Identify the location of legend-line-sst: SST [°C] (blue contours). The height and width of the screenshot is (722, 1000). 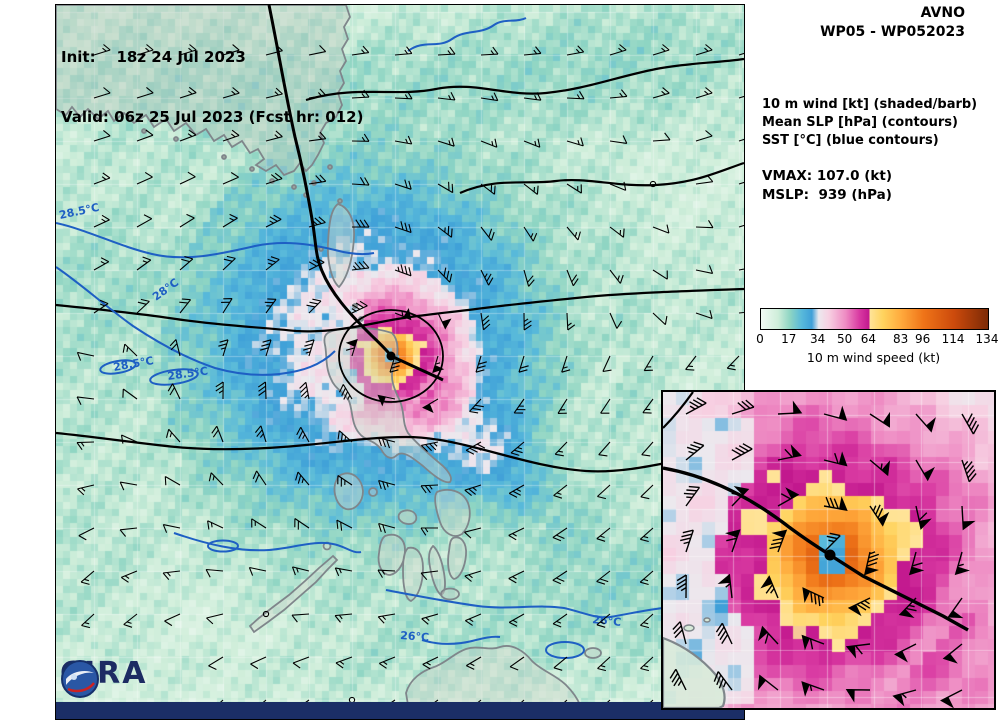
(850, 140).